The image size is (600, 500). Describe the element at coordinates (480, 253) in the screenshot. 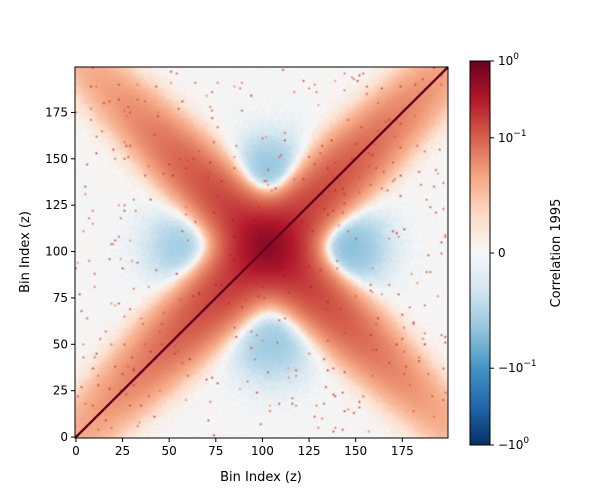

I see `colorbar-gradient` at that location.